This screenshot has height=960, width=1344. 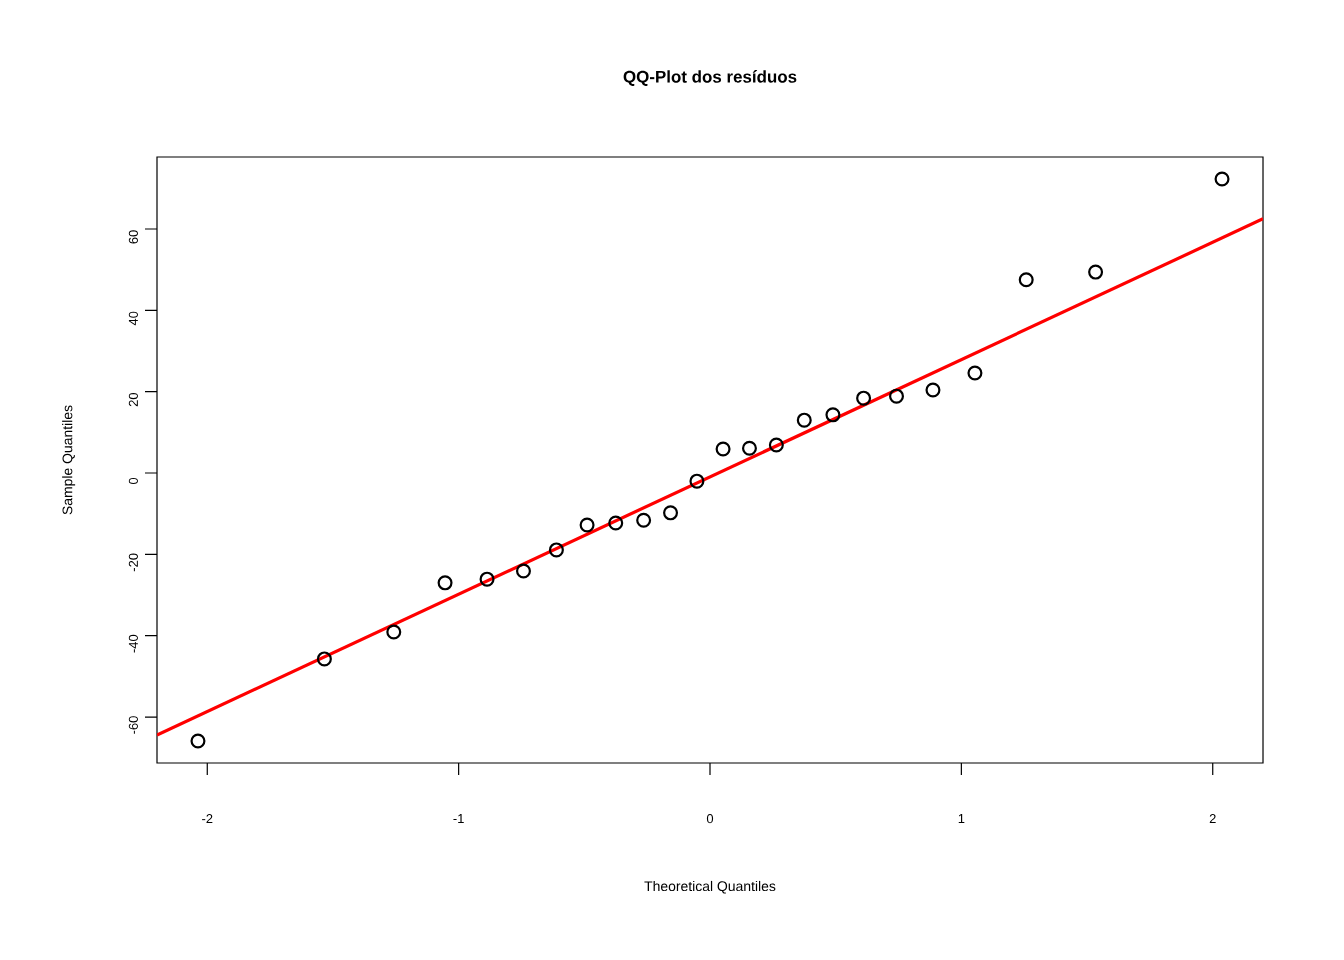 I want to click on y-tick-label: 0, so click(x=133, y=481).